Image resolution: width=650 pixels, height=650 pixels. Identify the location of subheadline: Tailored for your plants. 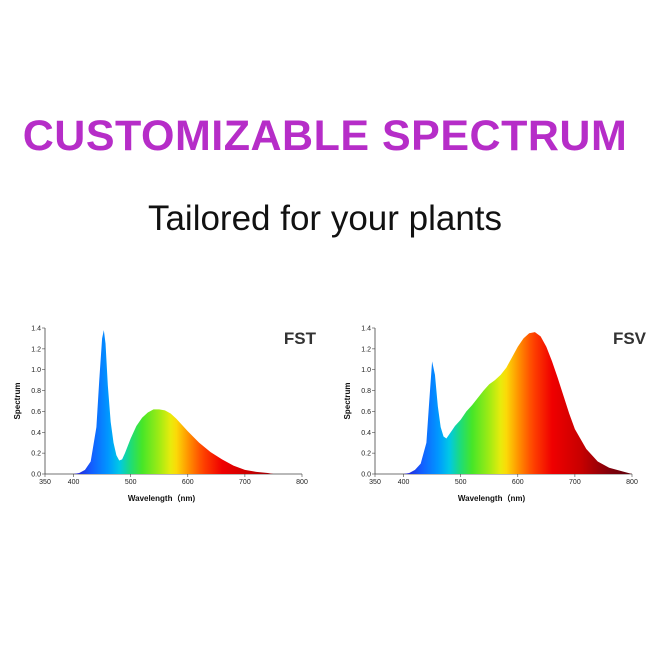
(325, 218).